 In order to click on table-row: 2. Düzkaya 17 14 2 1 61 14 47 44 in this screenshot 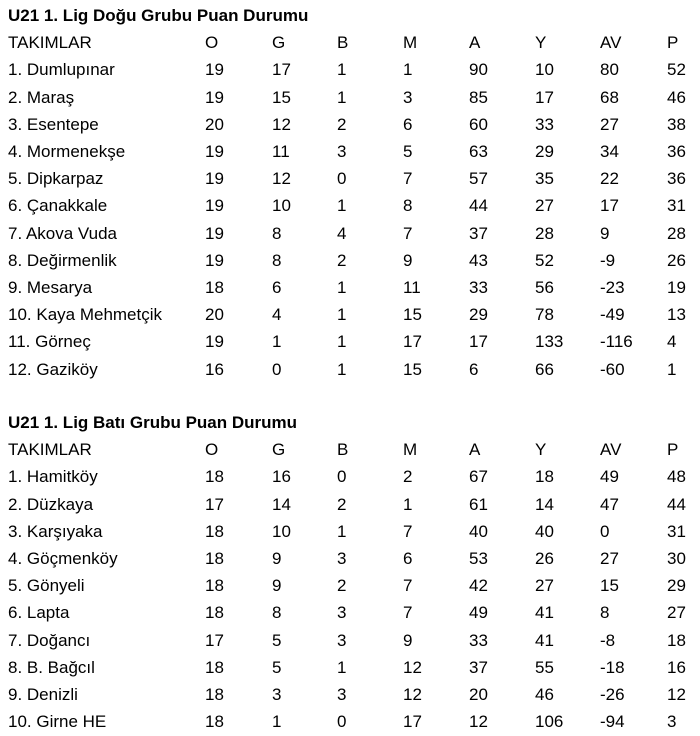, I will do `click(350, 504)`.